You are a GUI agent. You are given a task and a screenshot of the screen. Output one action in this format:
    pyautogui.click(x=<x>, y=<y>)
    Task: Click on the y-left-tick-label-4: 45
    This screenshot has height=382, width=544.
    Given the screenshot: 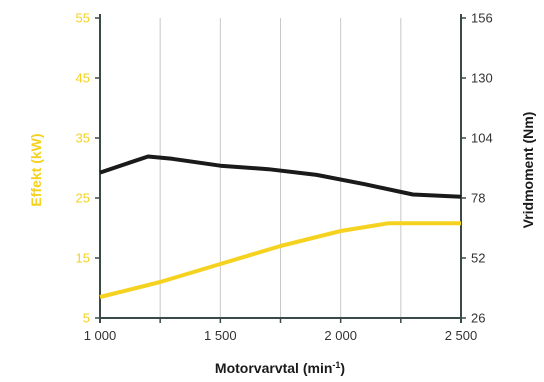 What is the action you would take?
    pyautogui.click(x=83, y=78)
    